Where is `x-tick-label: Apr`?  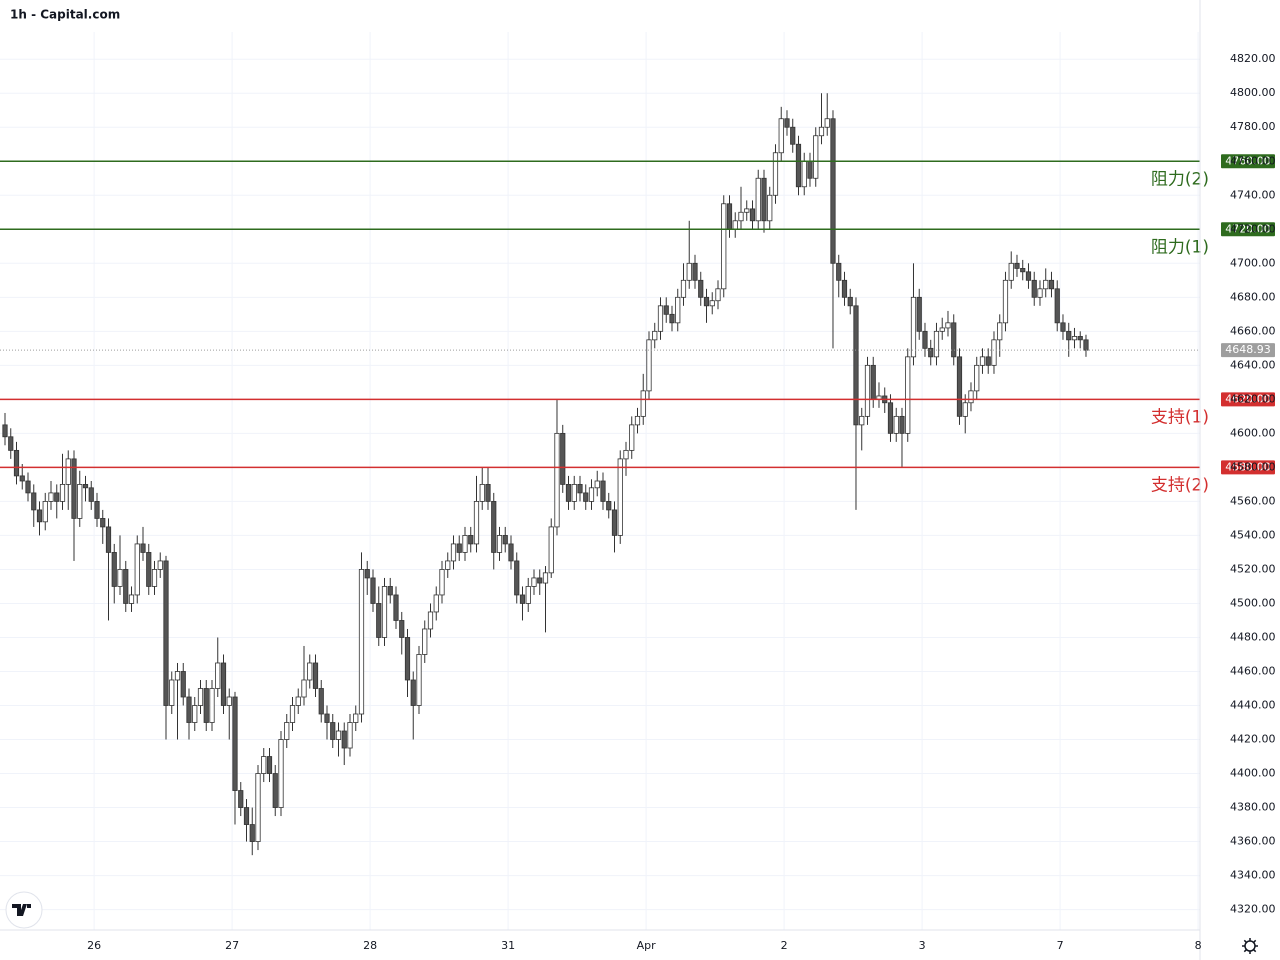
x-tick-label: Apr is located at coordinates (647, 945).